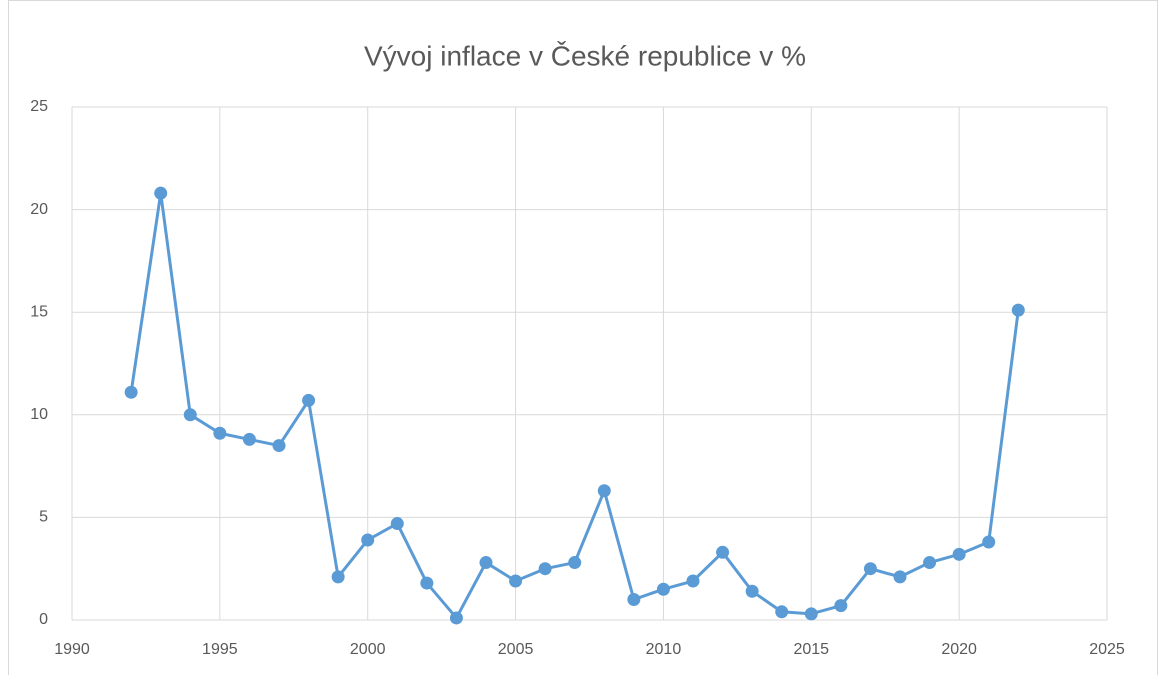  I want to click on y-tick-label: 10, so click(39, 414).